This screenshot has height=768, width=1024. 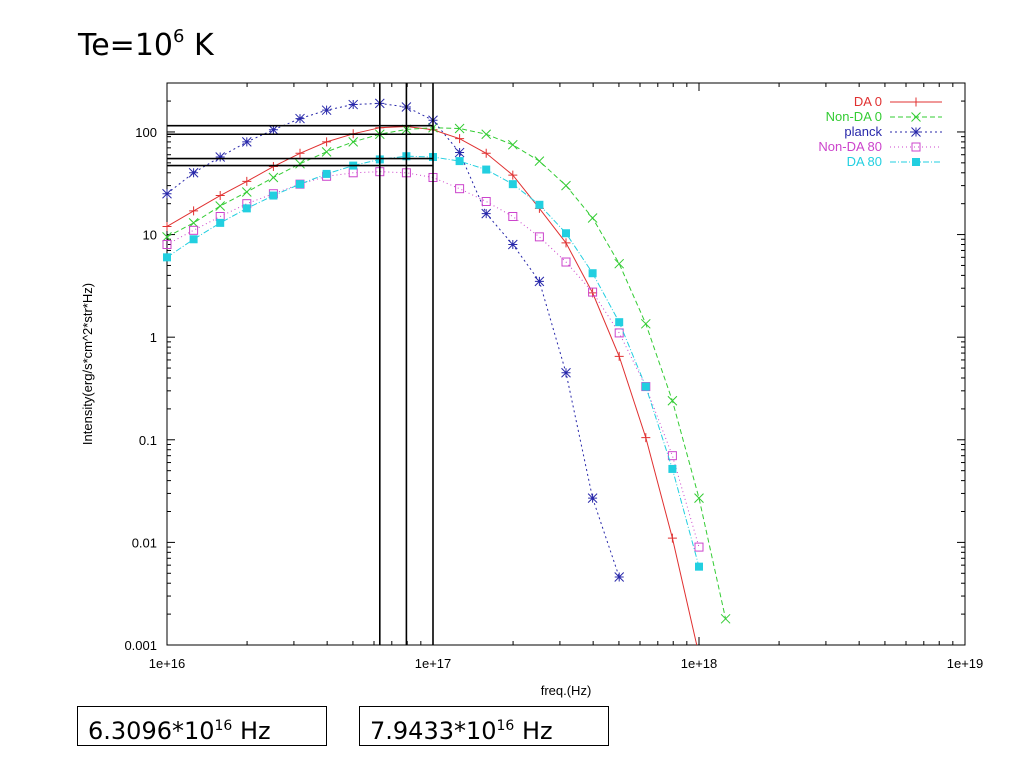 What do you see at coordinates (864, 161) in the screenshot?
I see `legend-label-4: DA 80` at bounding box center [864, 161].